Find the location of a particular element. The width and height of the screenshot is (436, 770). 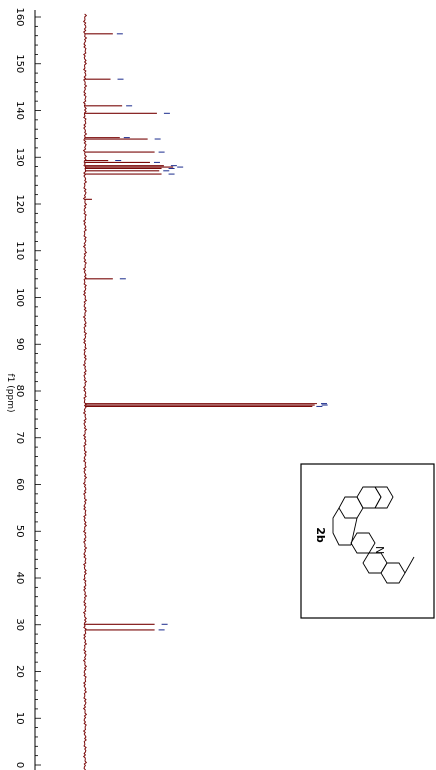

tick-label: 120 is located at coordinates (19, 203).